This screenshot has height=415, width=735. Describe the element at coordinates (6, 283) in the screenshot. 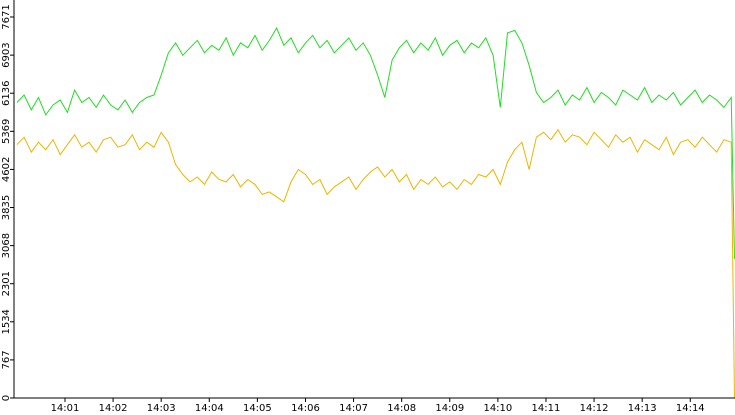

I see `y-tick-label: 2301` at that location.